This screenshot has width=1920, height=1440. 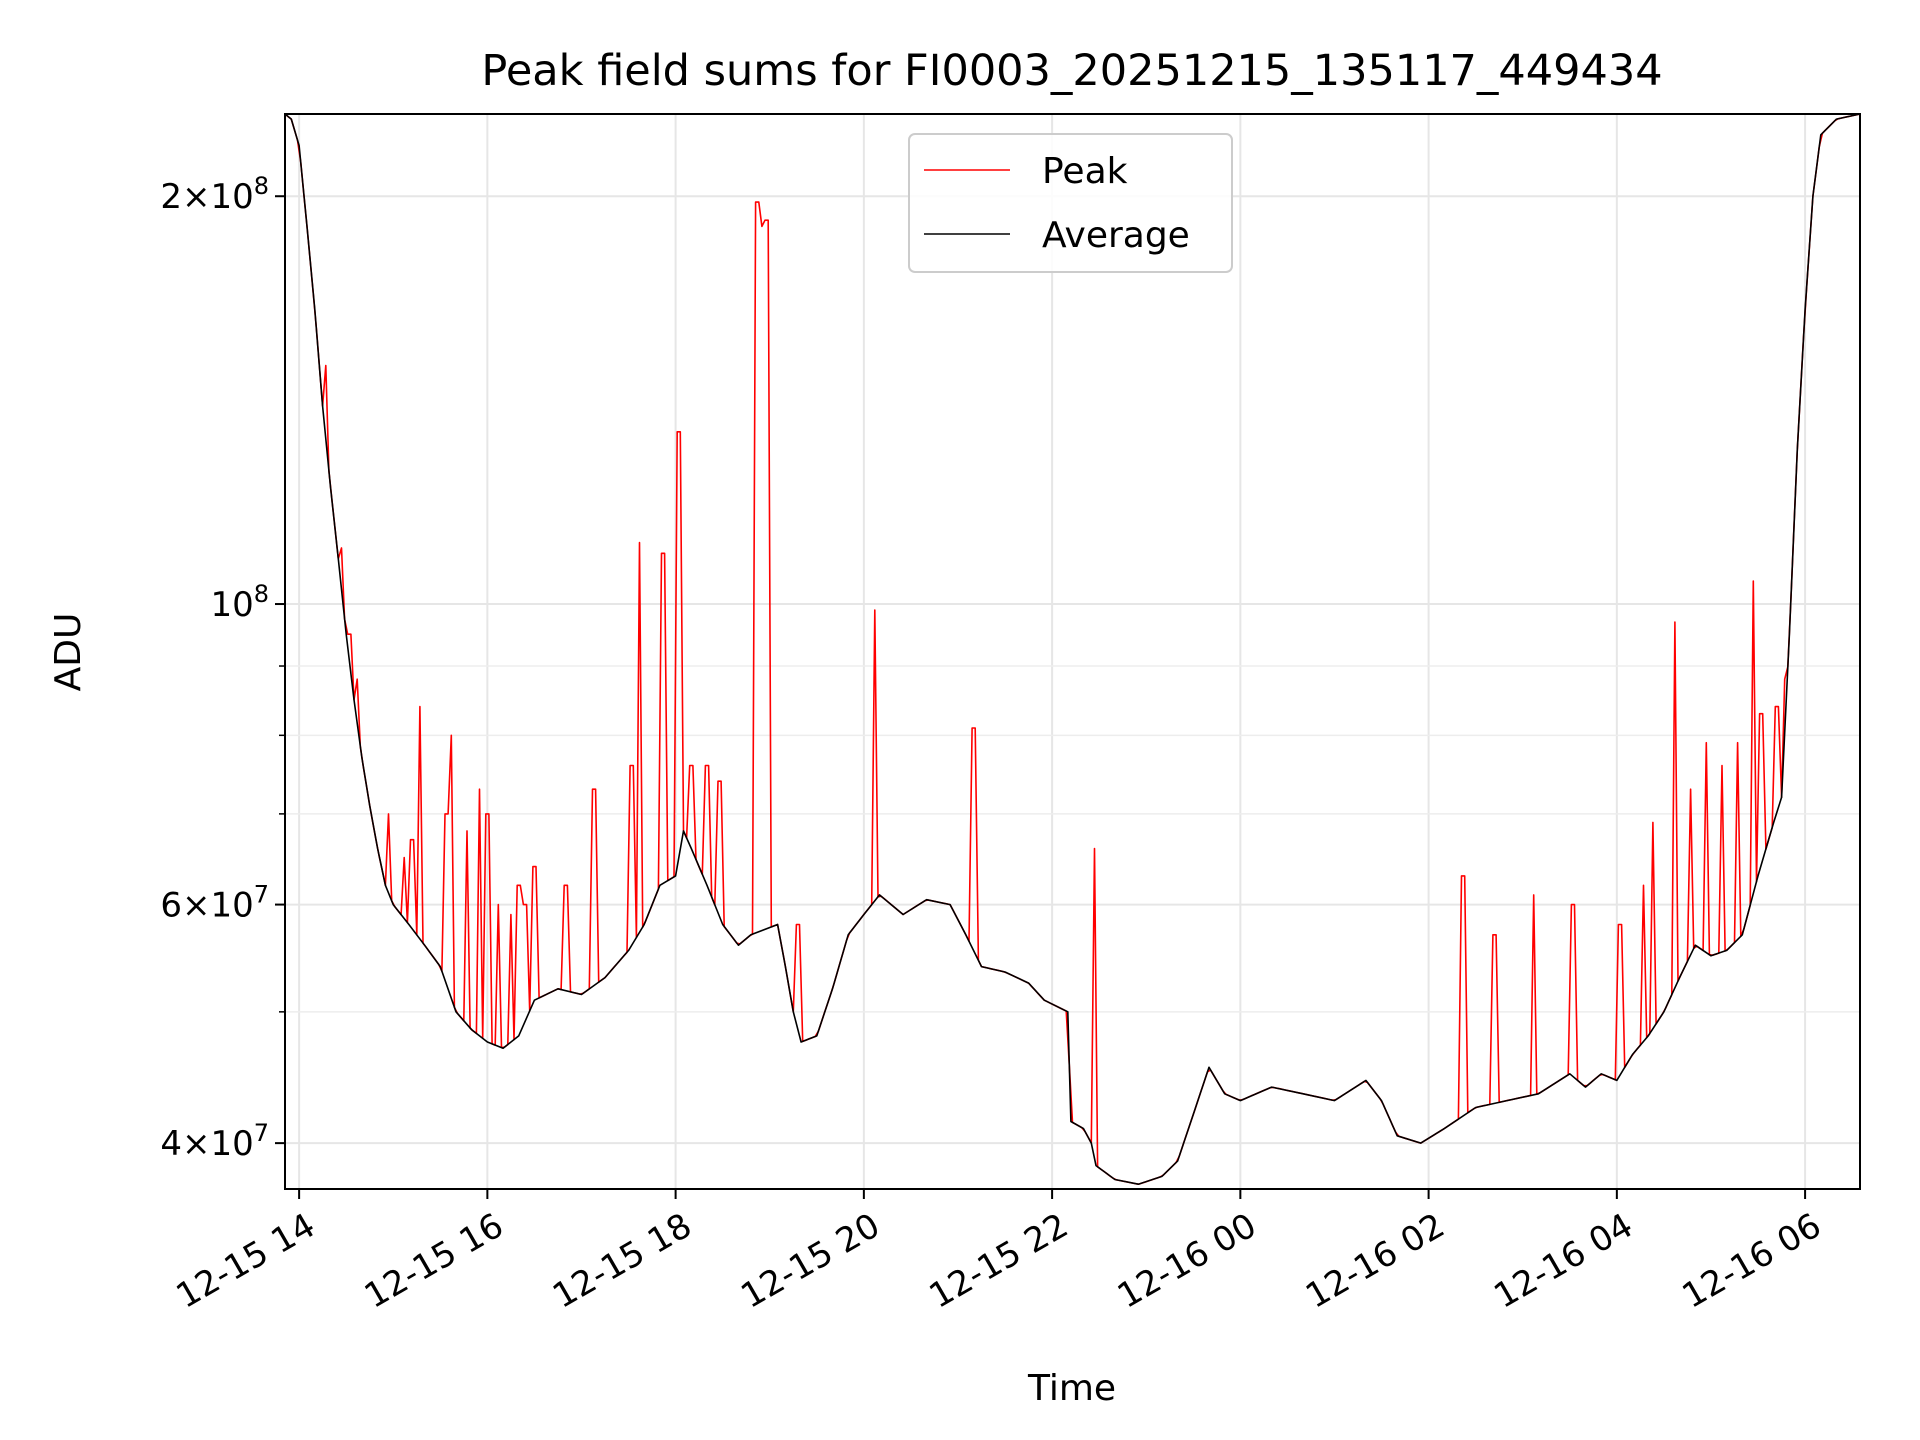 I want to click on y-axis-label: ADU, so click(x=68, y=652).